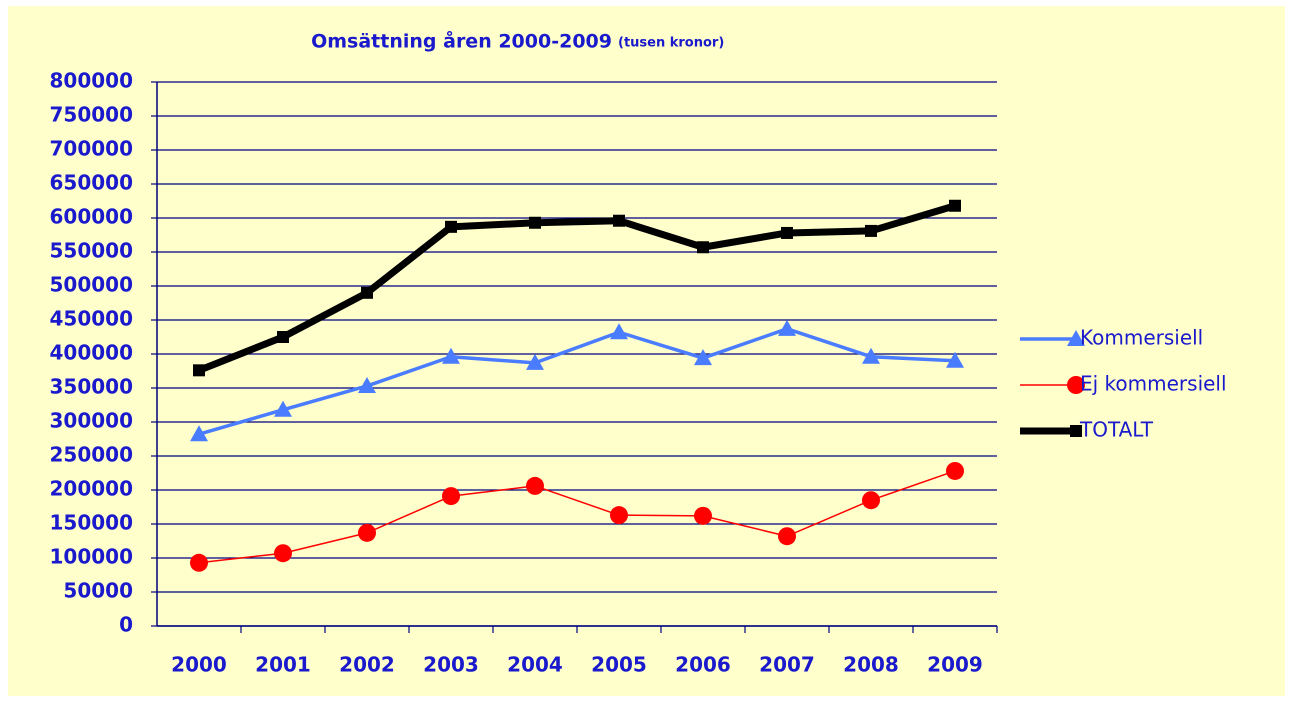  Describe the element at coordinates (92, 557) in the screenshot. I see `y-tick-label: 100000` at that location.